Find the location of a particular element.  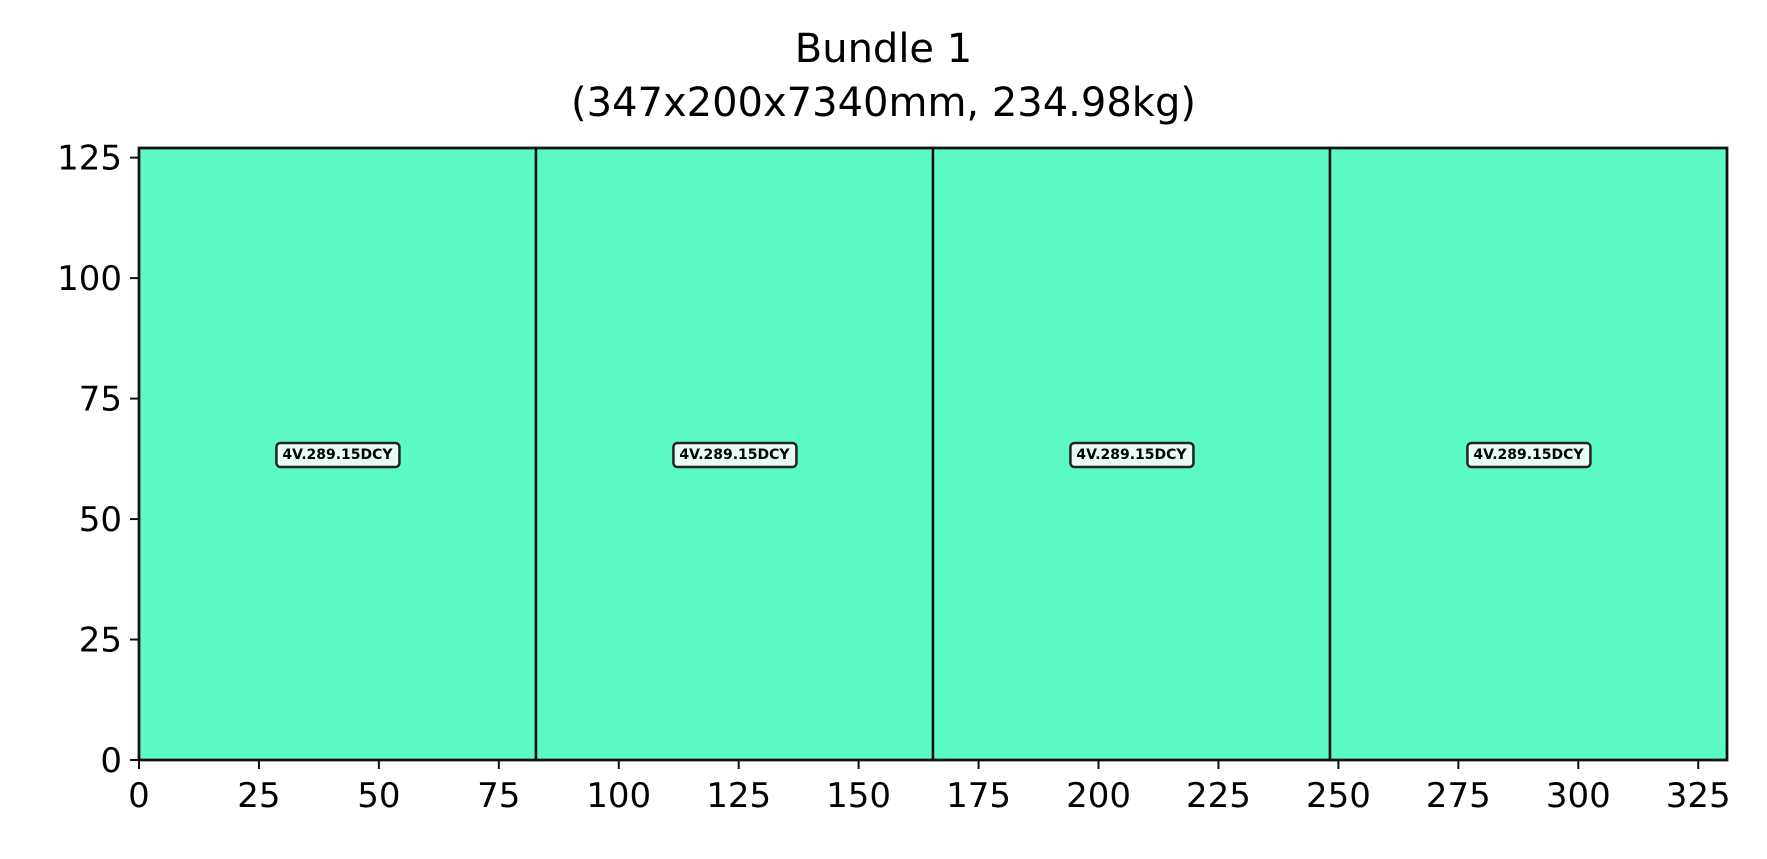

y-tick-label: 50 is located at coordinates (100, 520).